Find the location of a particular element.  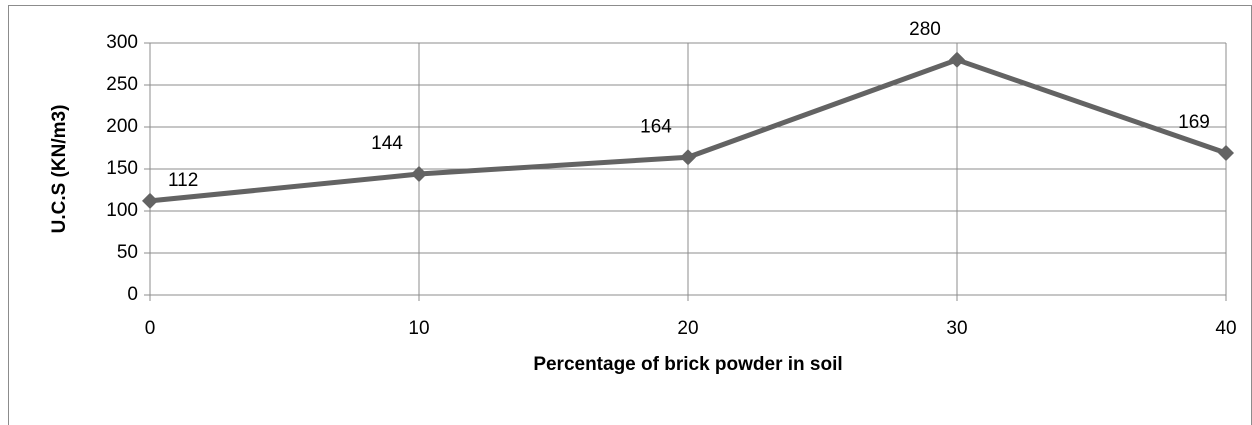

data-label: 112 is located at coordinates (183, 180).